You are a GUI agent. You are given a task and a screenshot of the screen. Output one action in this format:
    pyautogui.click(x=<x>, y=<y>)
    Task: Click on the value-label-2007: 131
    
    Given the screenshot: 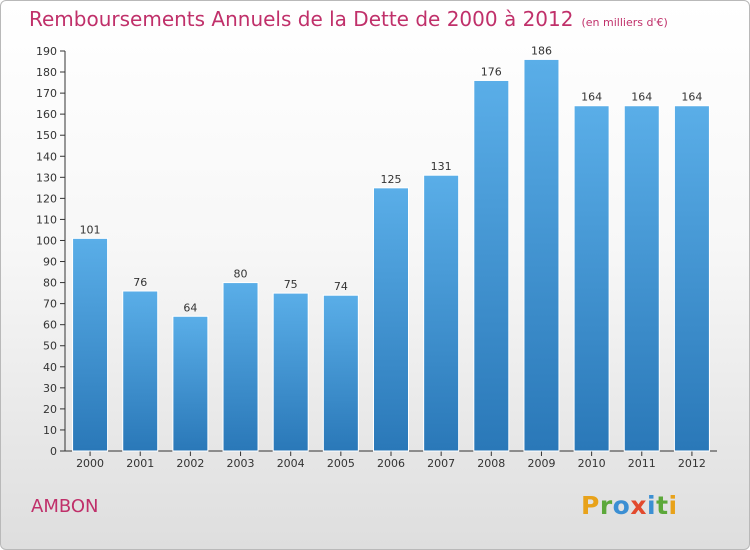 What is the action you would take?
    pyautogui.click(x=441, y=166)
    